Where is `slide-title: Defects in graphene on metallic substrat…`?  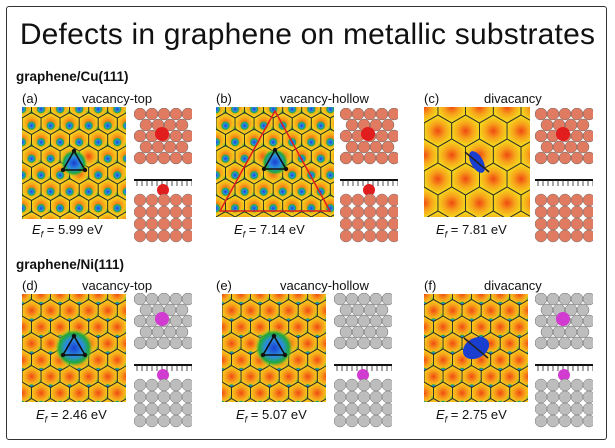
slide-title: Defects in graphene on metallic substrat… is located at coordinates (307, 34).